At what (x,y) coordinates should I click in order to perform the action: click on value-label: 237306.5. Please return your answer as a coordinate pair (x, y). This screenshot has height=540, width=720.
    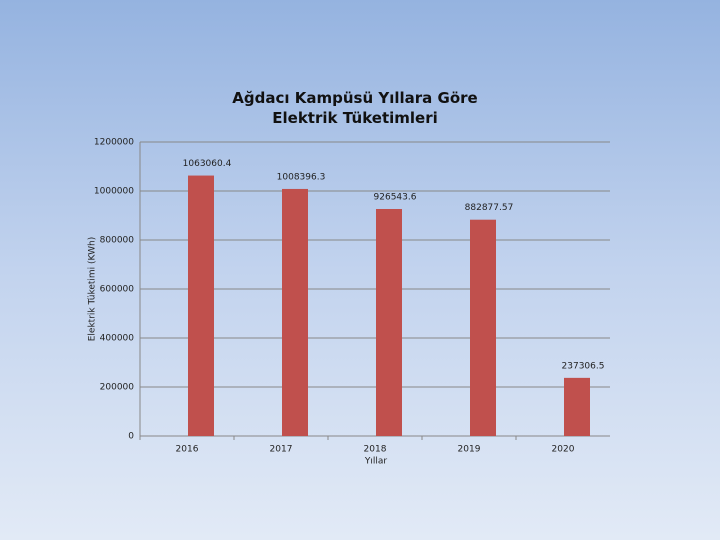
    Looking at the image, I should click on (583, 366).